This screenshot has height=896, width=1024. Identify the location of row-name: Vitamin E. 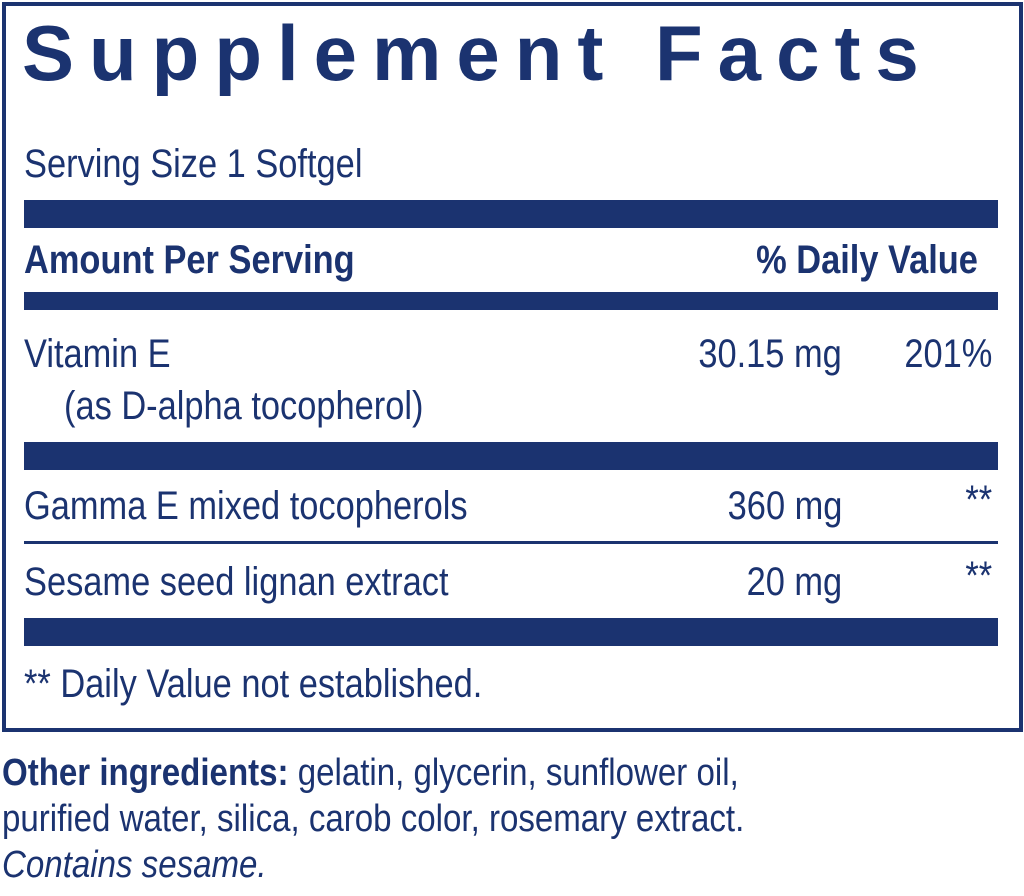
(97, 354).